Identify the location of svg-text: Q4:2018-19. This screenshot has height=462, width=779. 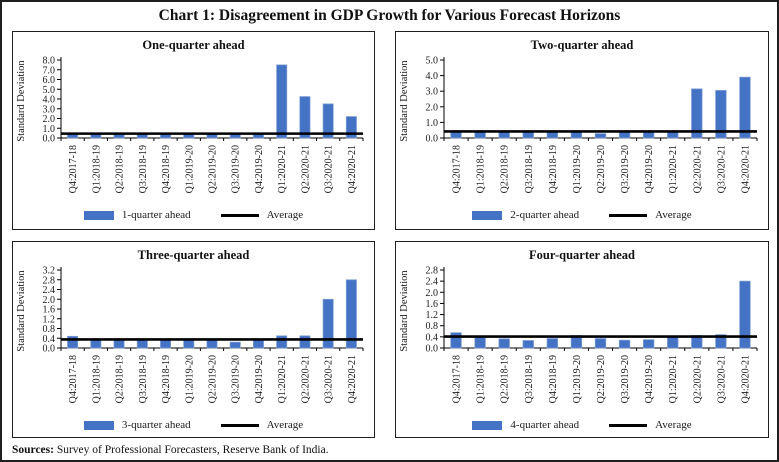
(166, 169).